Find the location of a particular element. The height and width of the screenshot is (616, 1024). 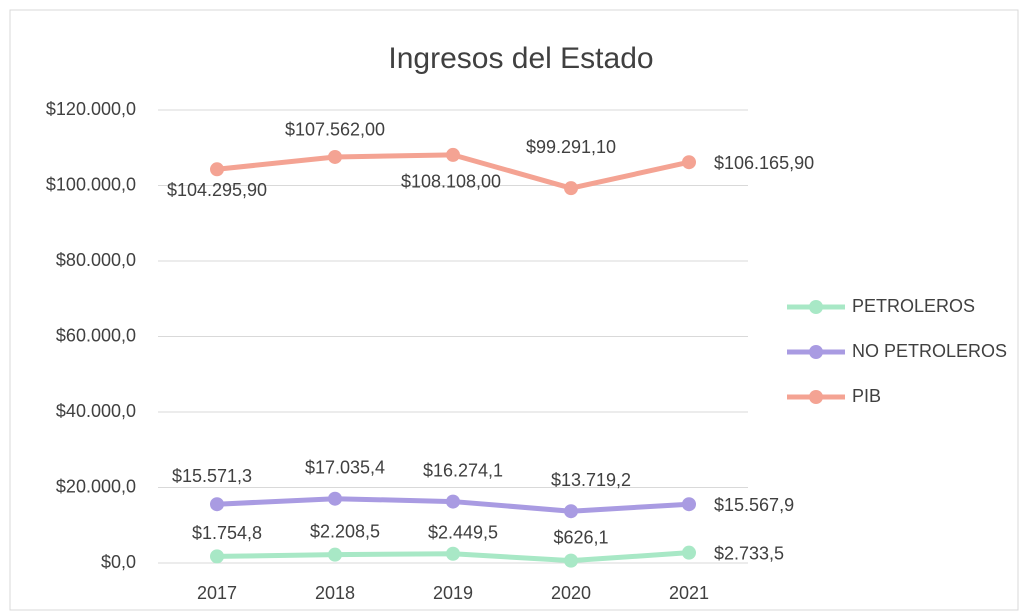

data-label: $626,1 is located at coordinates (580, 537).